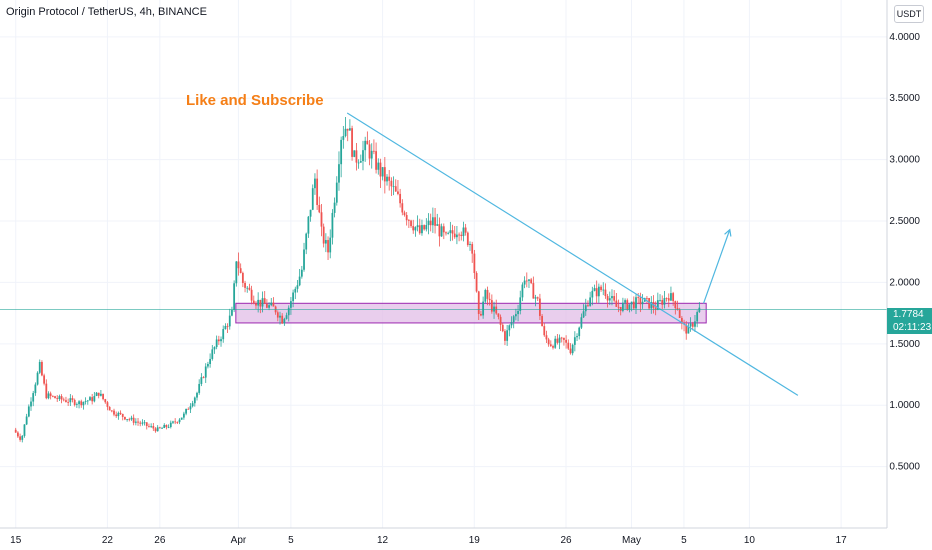 This screenshot has width=932, height=550. I want to click on time-axis: 15 22 26 Apr 5 12 19 26 May 5 10 17, so click(466, 538).